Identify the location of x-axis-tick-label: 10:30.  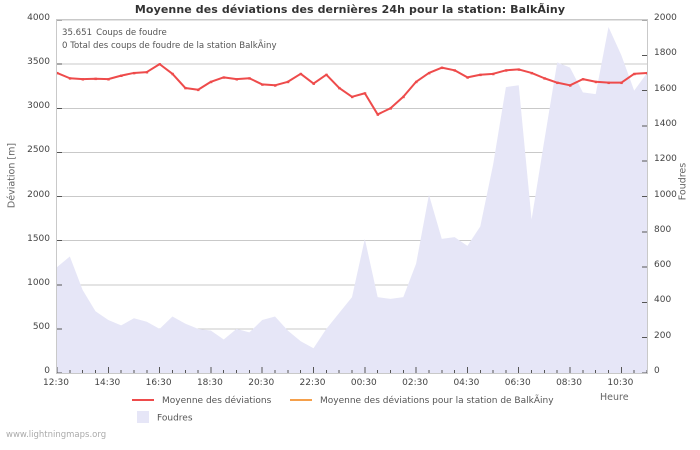
(620, 383).